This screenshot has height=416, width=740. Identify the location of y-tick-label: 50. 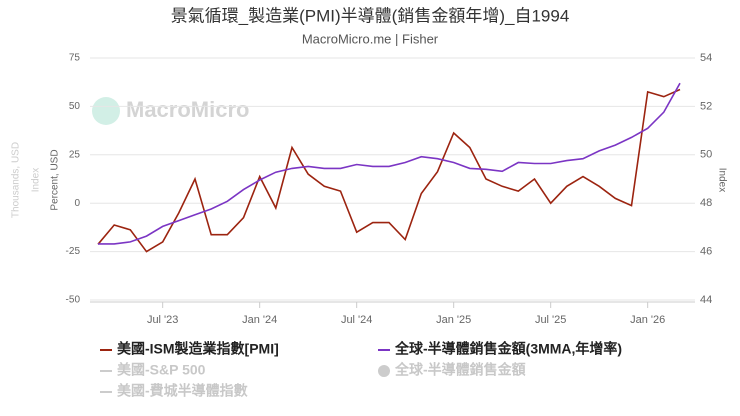
(75, 106).